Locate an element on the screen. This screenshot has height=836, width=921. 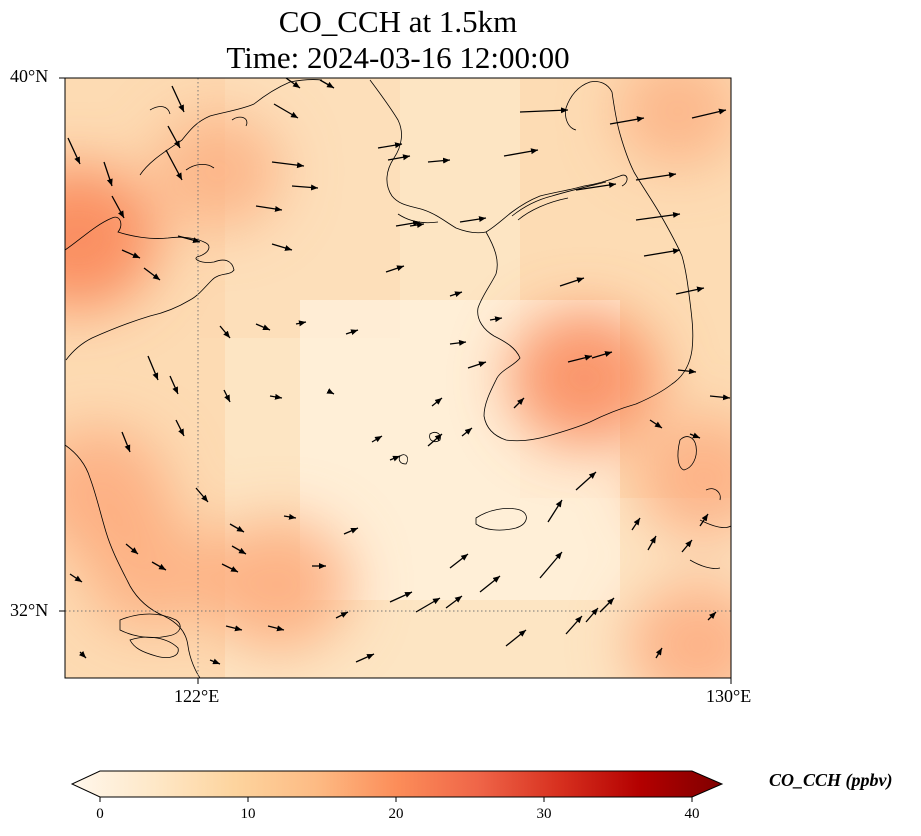
colorbar-tick-label: 40 is located at coordinates (692, 814).